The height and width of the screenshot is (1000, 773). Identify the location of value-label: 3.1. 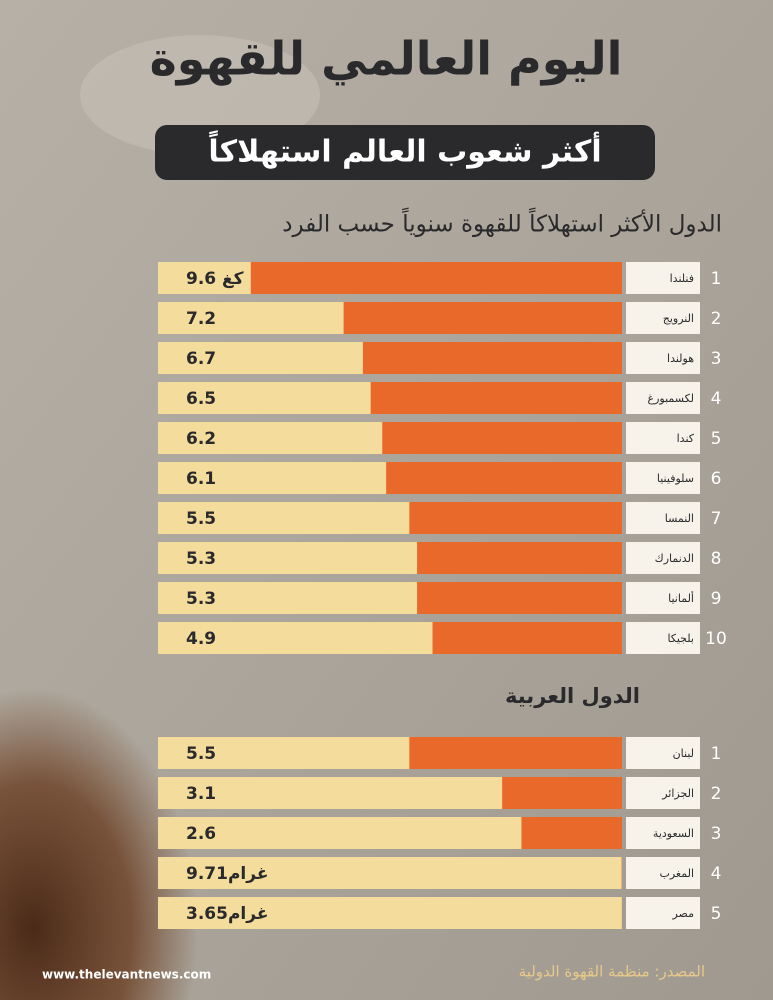
(201, 794).